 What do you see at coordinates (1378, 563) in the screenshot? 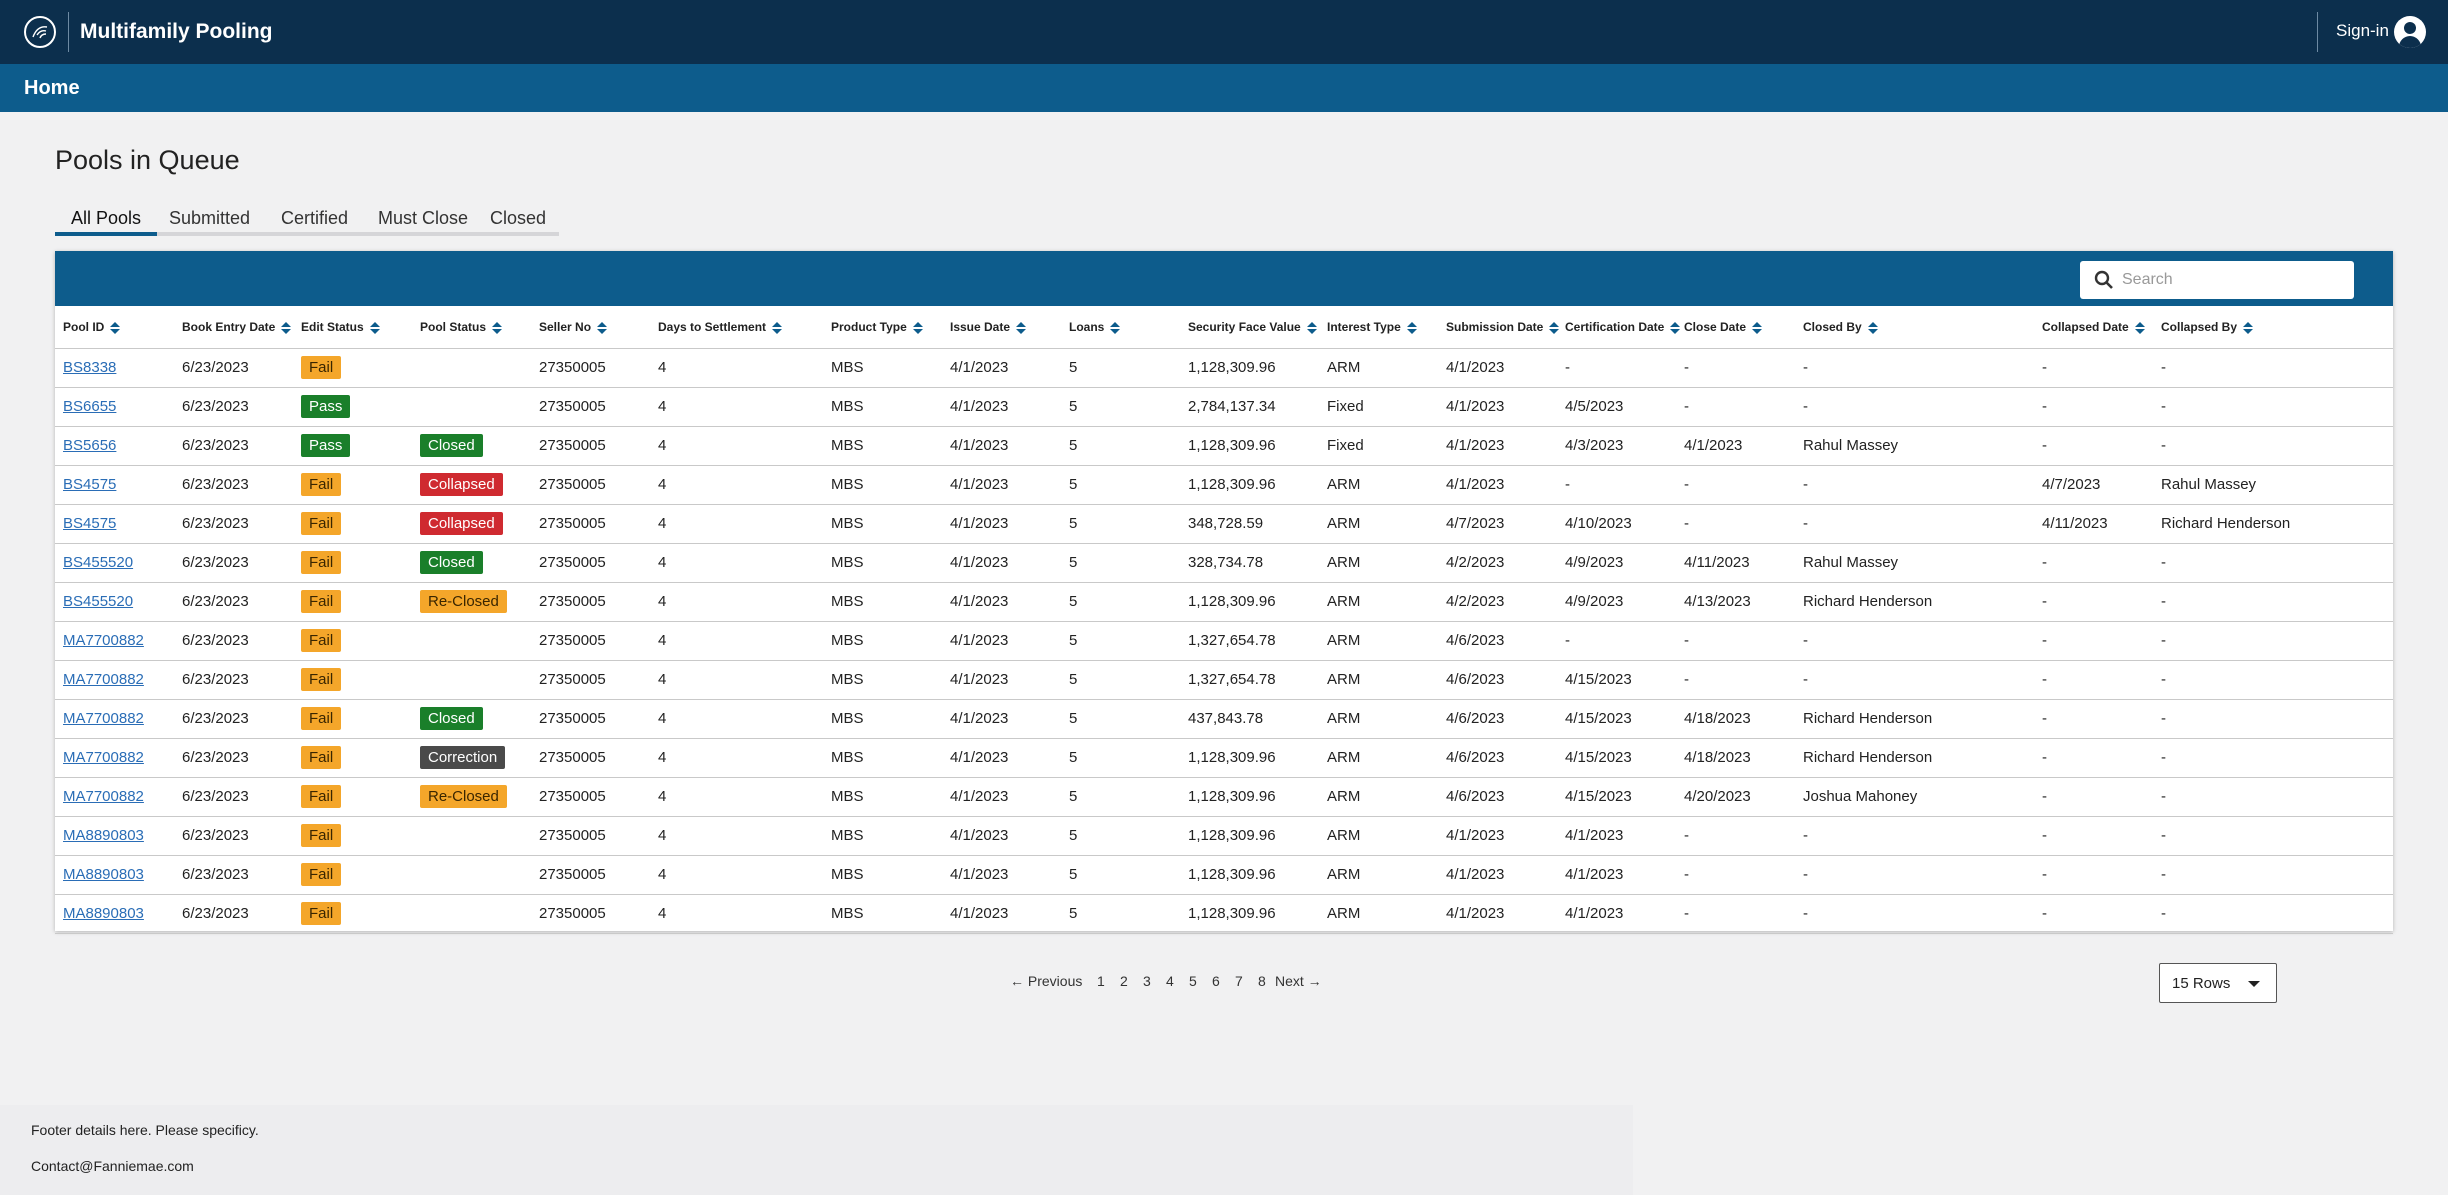
I see `table-cell: ARM` at bounding box center [1378, 563].